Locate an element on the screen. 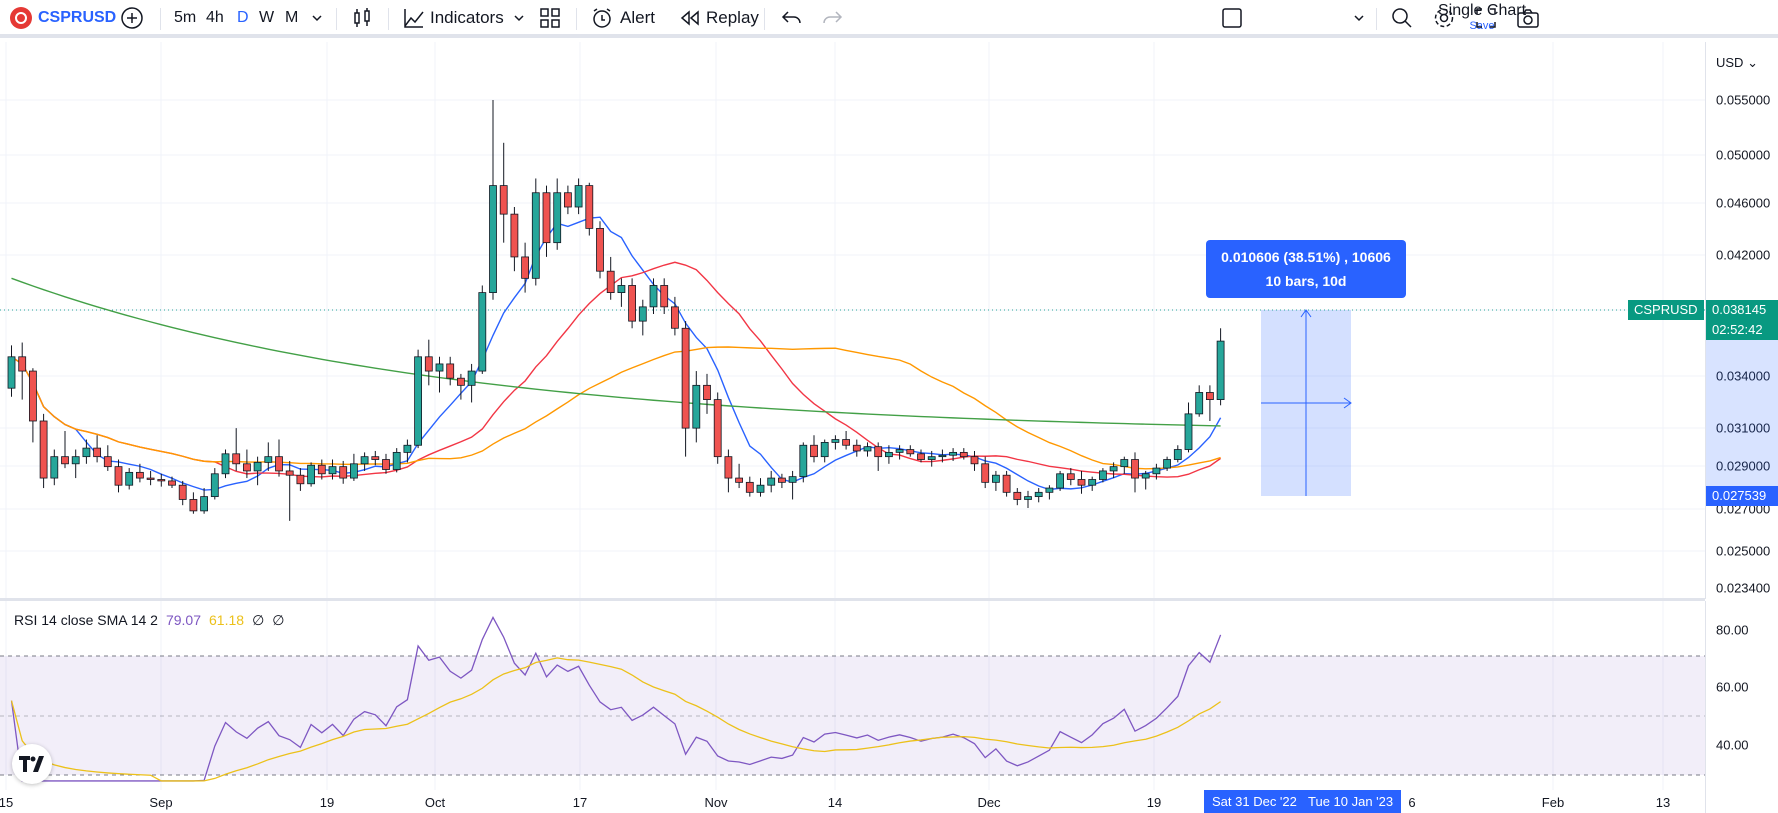 This screenshot has height=813, width=1778. indicators-button: Indicators is located at coordinates (453, 18).